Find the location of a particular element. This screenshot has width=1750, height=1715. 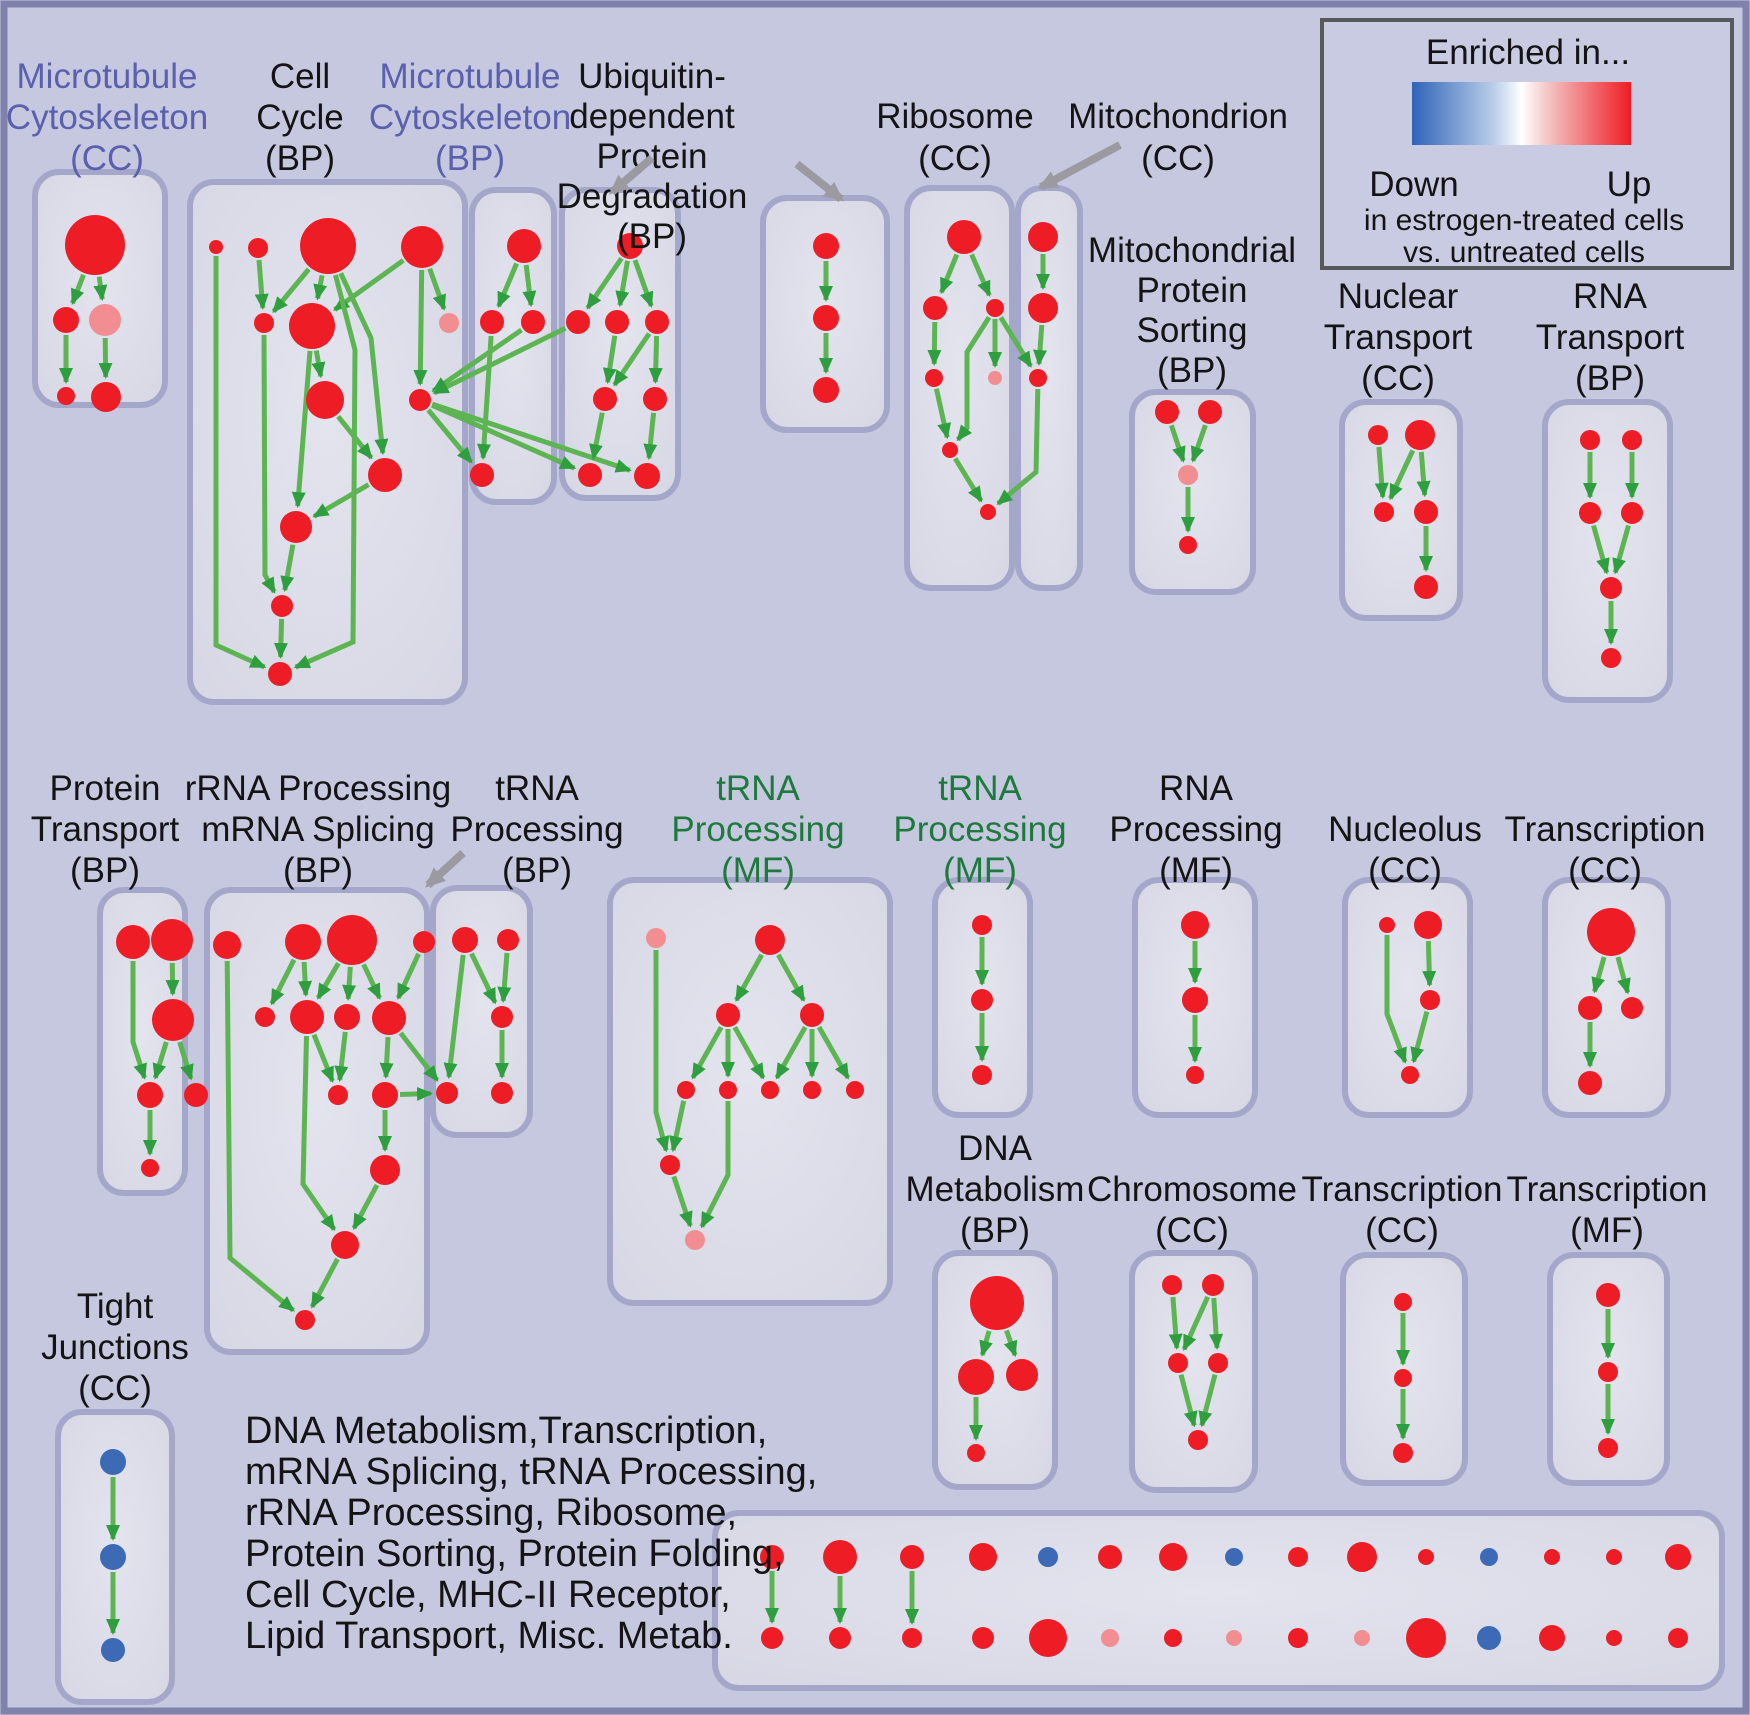

go-term-node-t2 is located at coordinates (508, 940).